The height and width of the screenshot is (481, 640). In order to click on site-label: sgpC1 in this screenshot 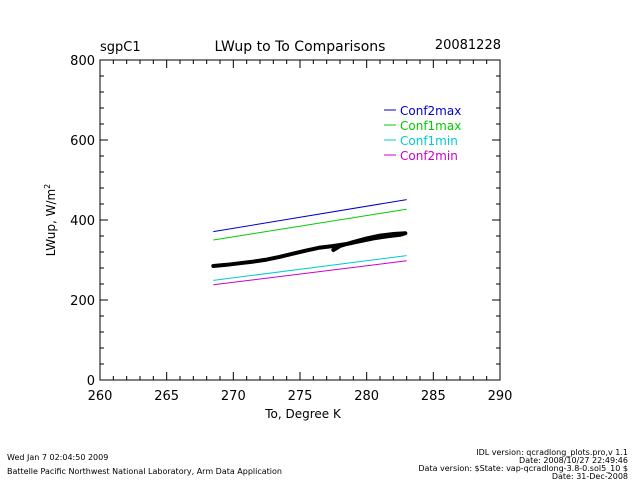, I will do `click(120, 47)`.